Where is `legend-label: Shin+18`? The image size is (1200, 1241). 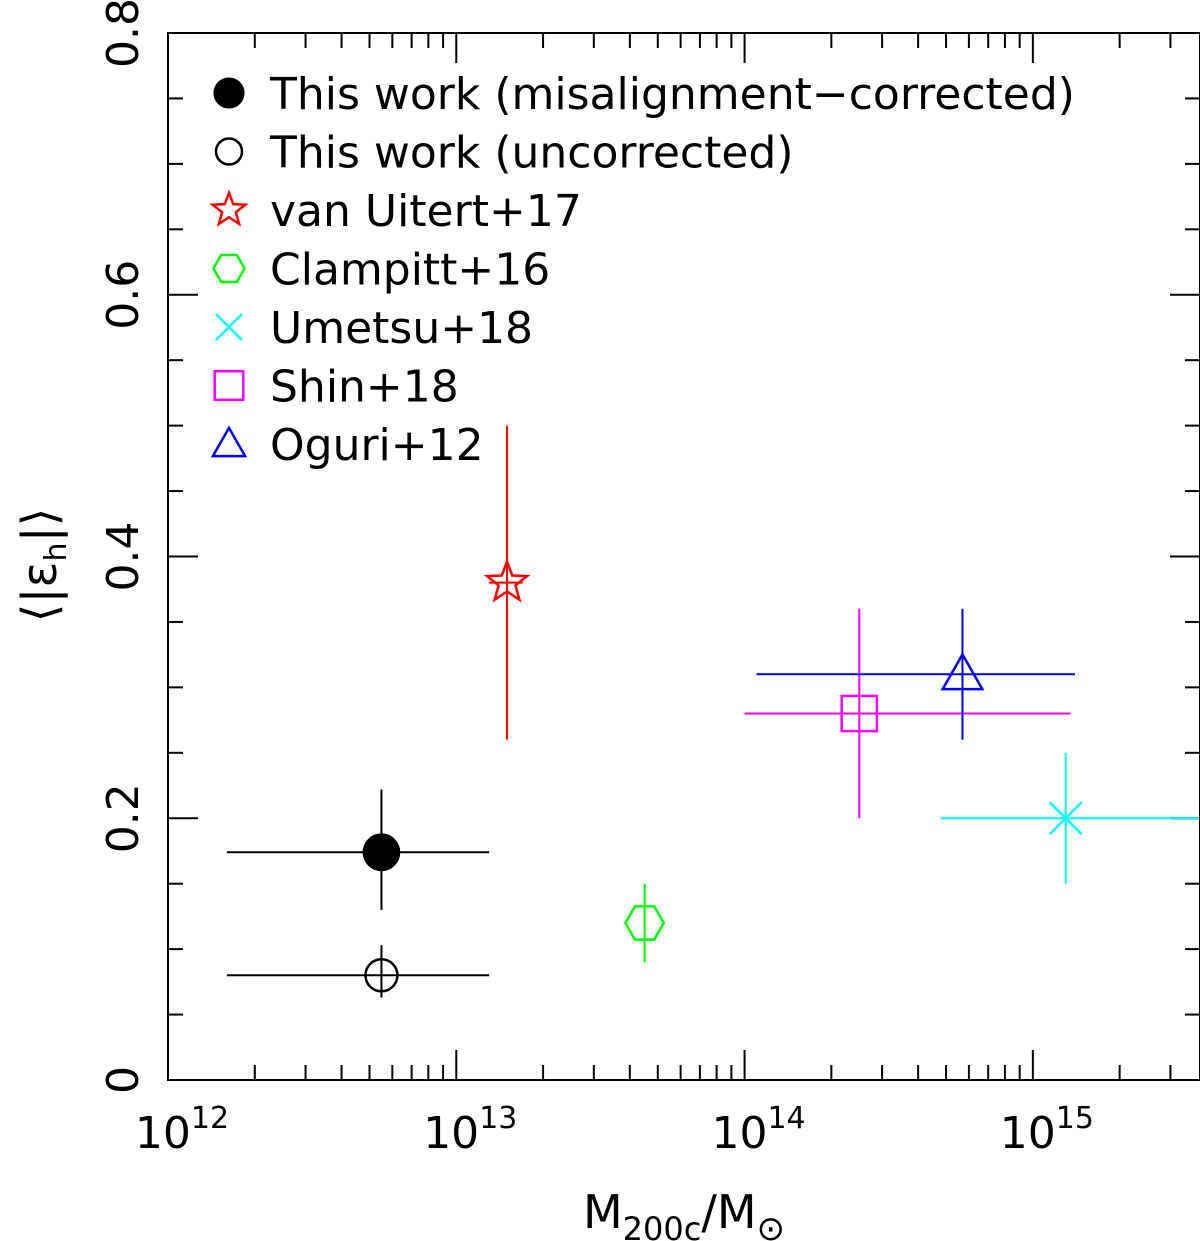 legend-label: Shin+18 is located at coordinates (364, 387).